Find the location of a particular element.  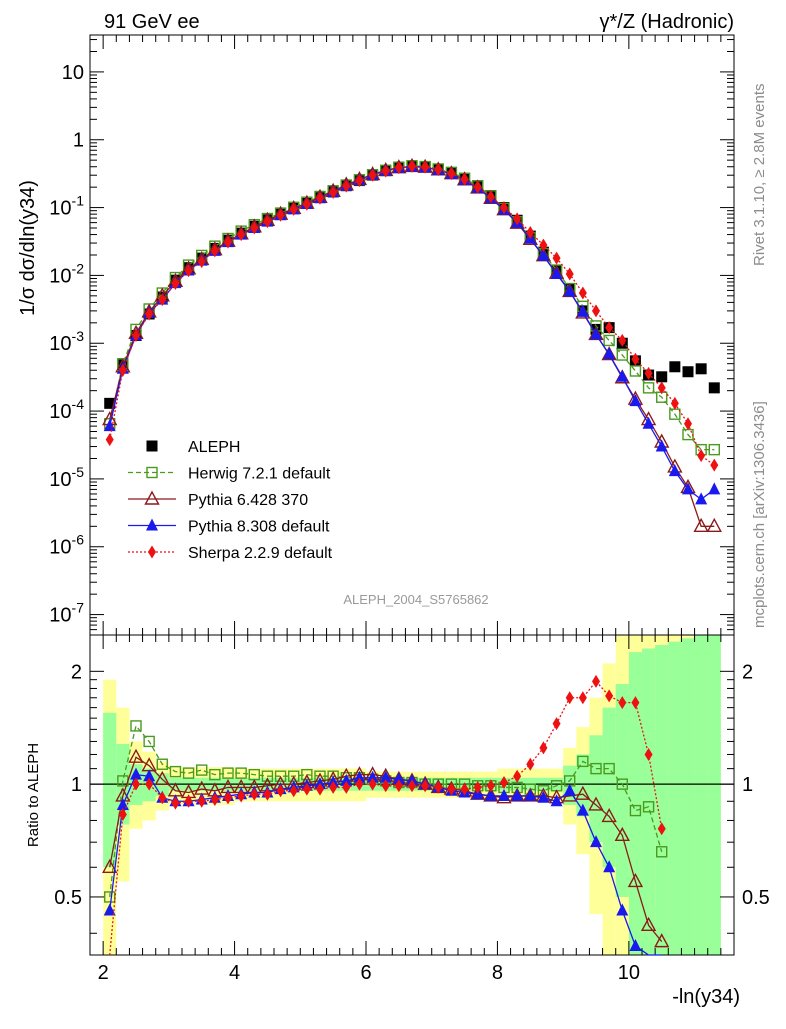

x-tick-label: 8 is located at coordinates (497, 973).